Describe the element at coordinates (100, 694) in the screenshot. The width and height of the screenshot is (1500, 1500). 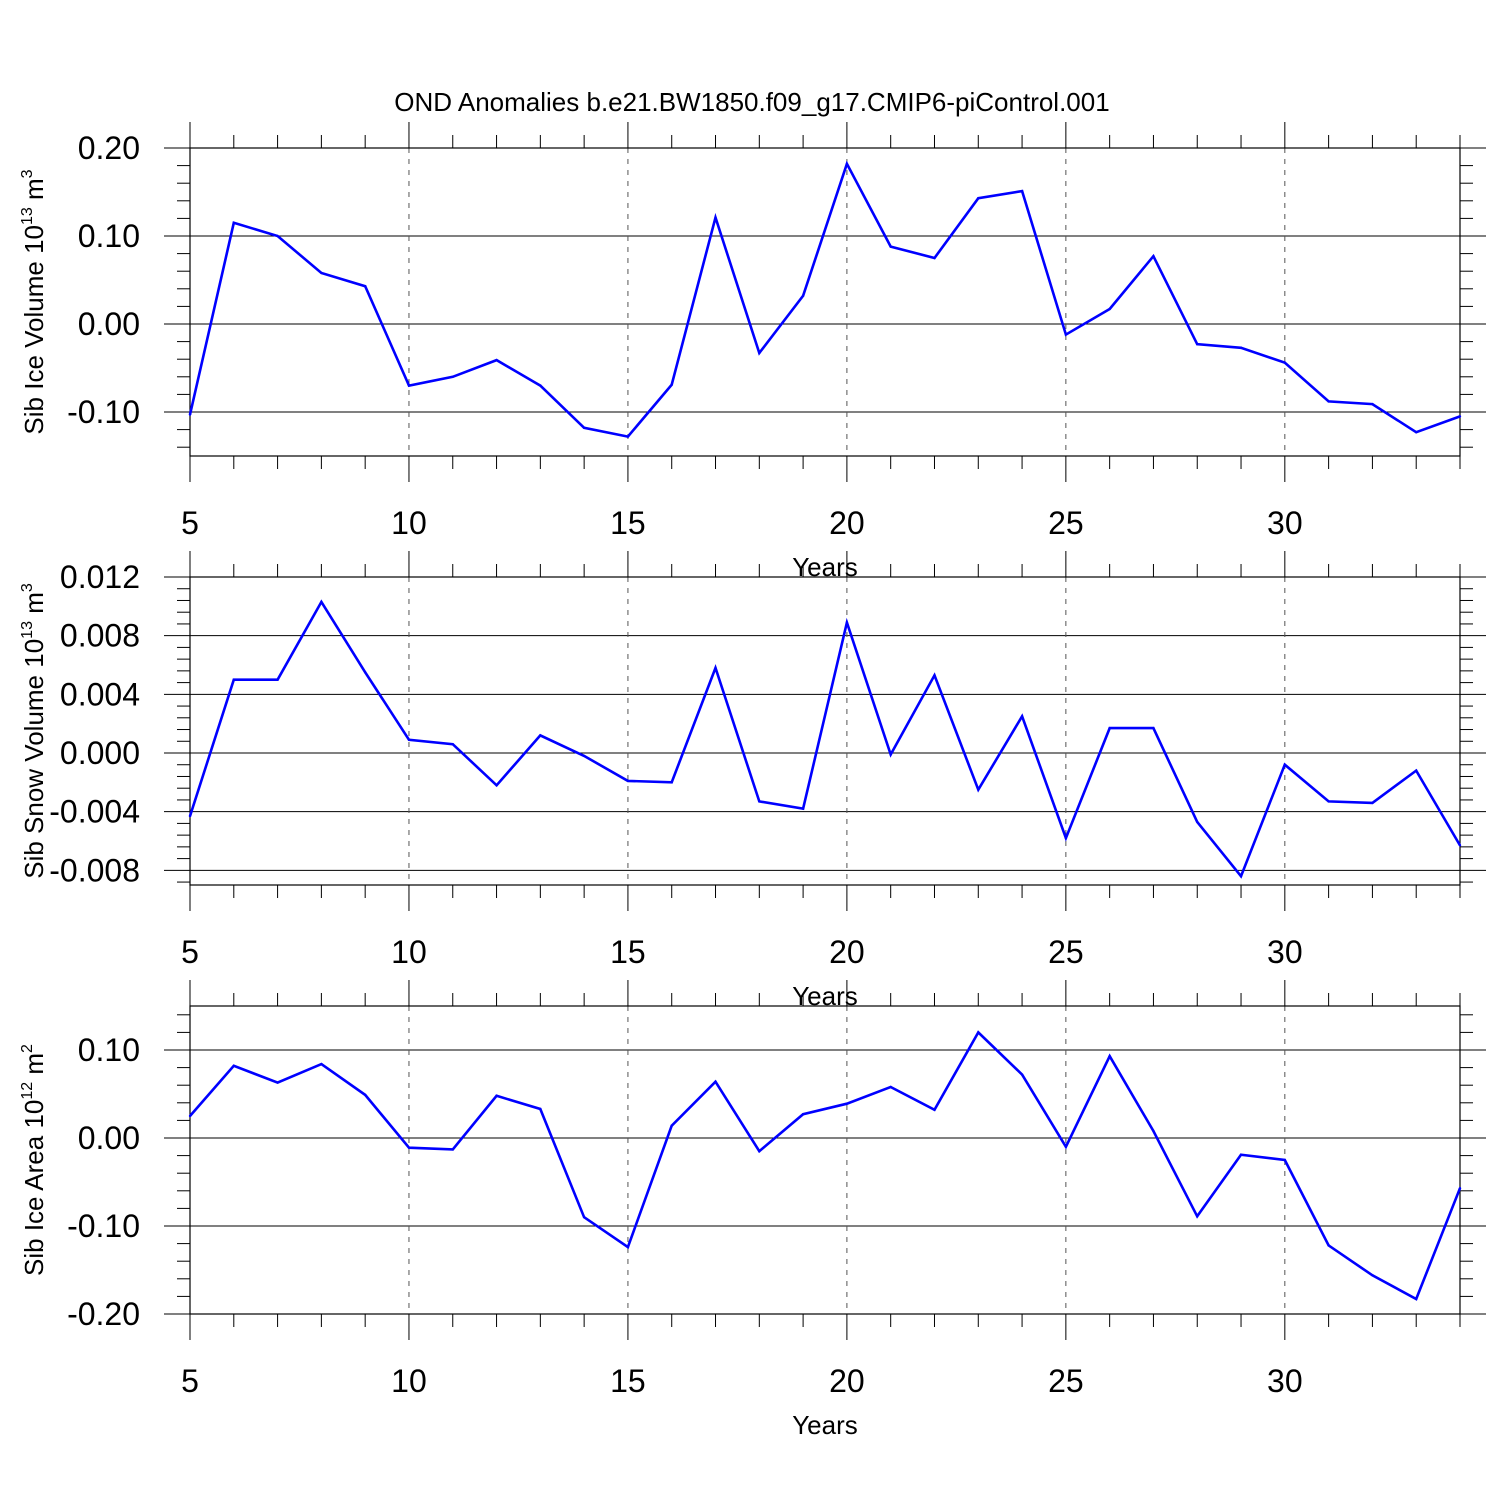
I see `y-tick-label: 0.004` at that location.